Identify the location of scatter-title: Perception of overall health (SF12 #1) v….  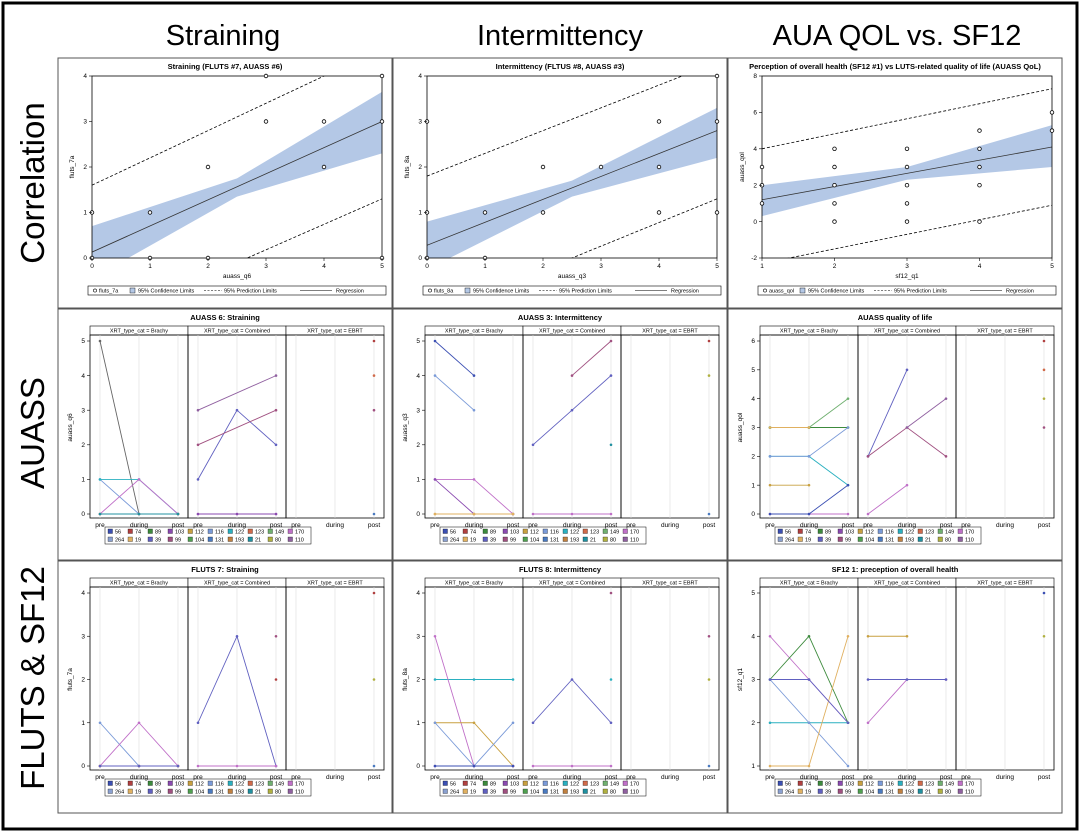
(895, 66).